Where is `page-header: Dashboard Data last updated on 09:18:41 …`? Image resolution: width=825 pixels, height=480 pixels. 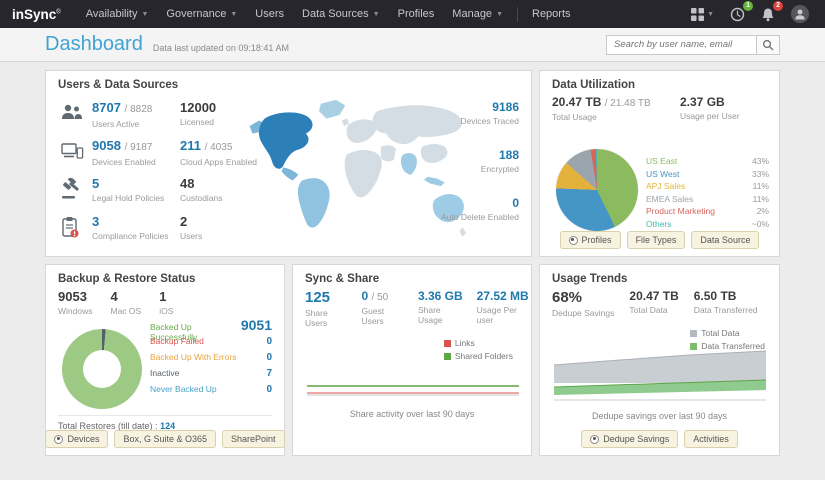 page-header: Dashboard Data last updated on 09:18:41 … is located at coordinates (412, 45).